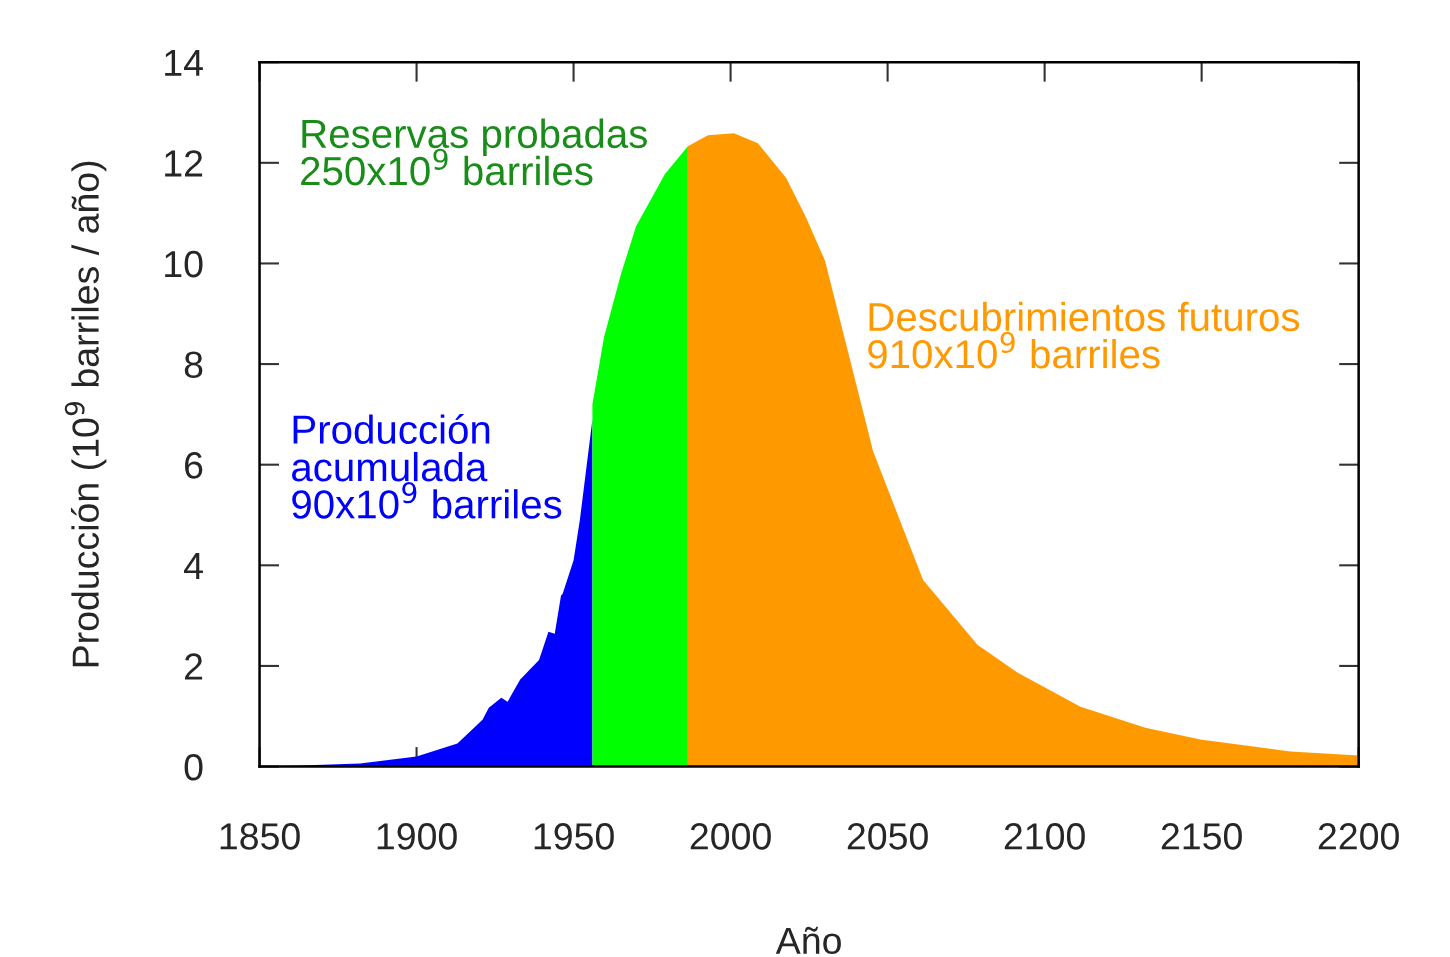  What do you see at coordinates (427, 466) in the screenshot?
I see `annotation: Producción acumulada 90x10$^{9}$ barriles` at bounding box center [427, 466].